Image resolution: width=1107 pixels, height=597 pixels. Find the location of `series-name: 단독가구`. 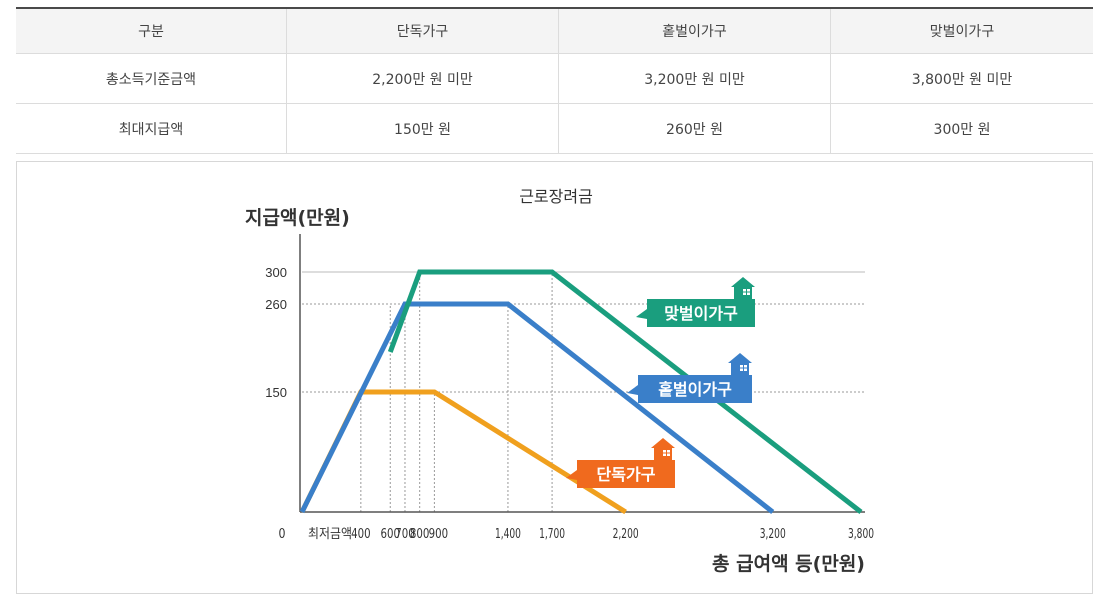

series-name: 단독가구 is located at coordinates (626, 474).